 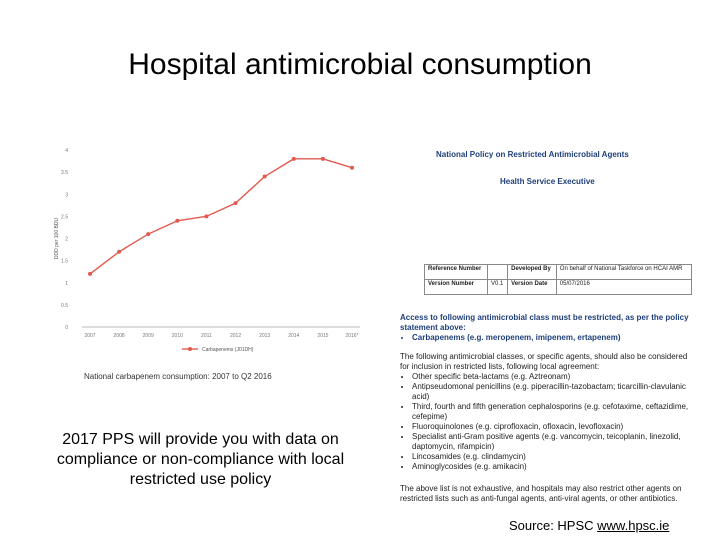 What do you see at coordinates (66, 240) in the screenshot?
I see `y-tick-label: 2` at bounding box center [66, 240].